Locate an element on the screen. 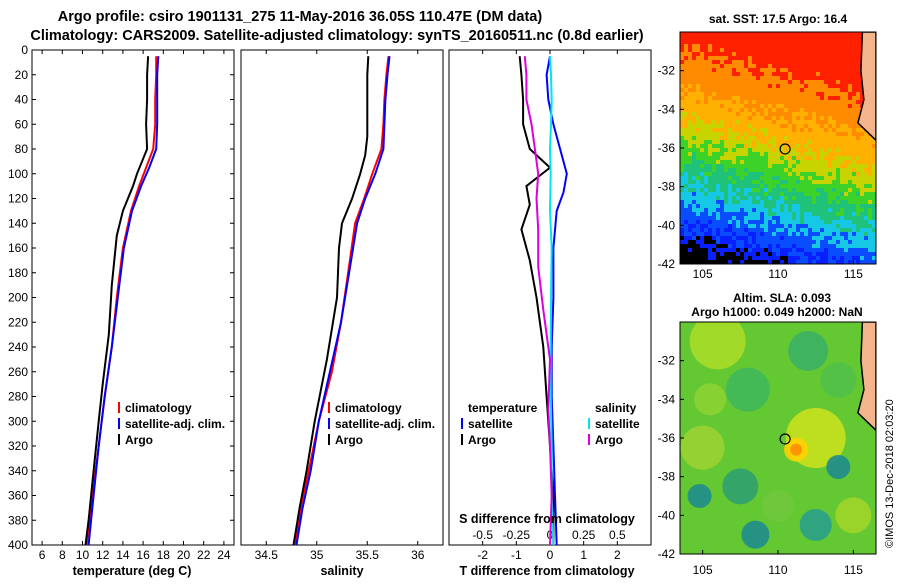 Image resolution: width=900 pixels, height=585 pixels. x-tick-label: 34.5 is located at coordinates (267, 555).